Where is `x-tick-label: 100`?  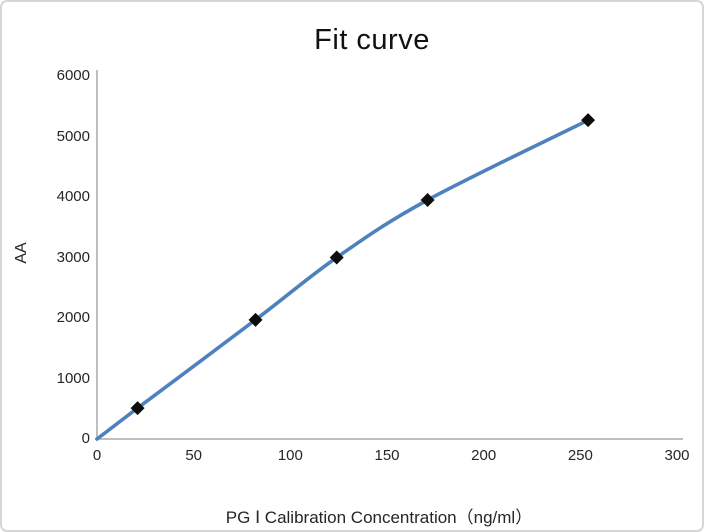
x-tick-label: 100 is located at coordinates (290, 455).